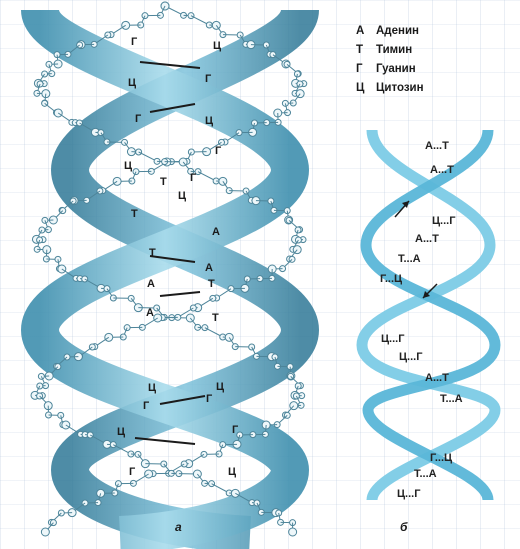 This screenshot has width=520, height=549. Describe the element at coordinates (170, 253) in the screenshot. I see `helix-rungs` at that location.